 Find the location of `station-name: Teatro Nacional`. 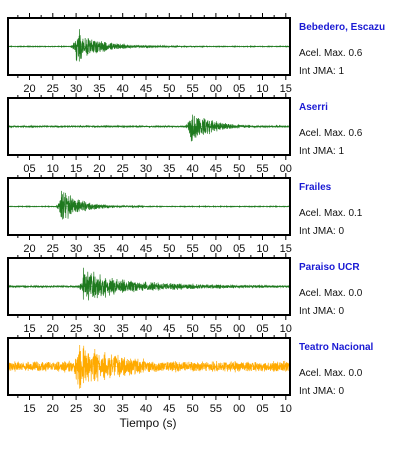

station-name: Teatro Nacional is located at coordinates (336, 347).